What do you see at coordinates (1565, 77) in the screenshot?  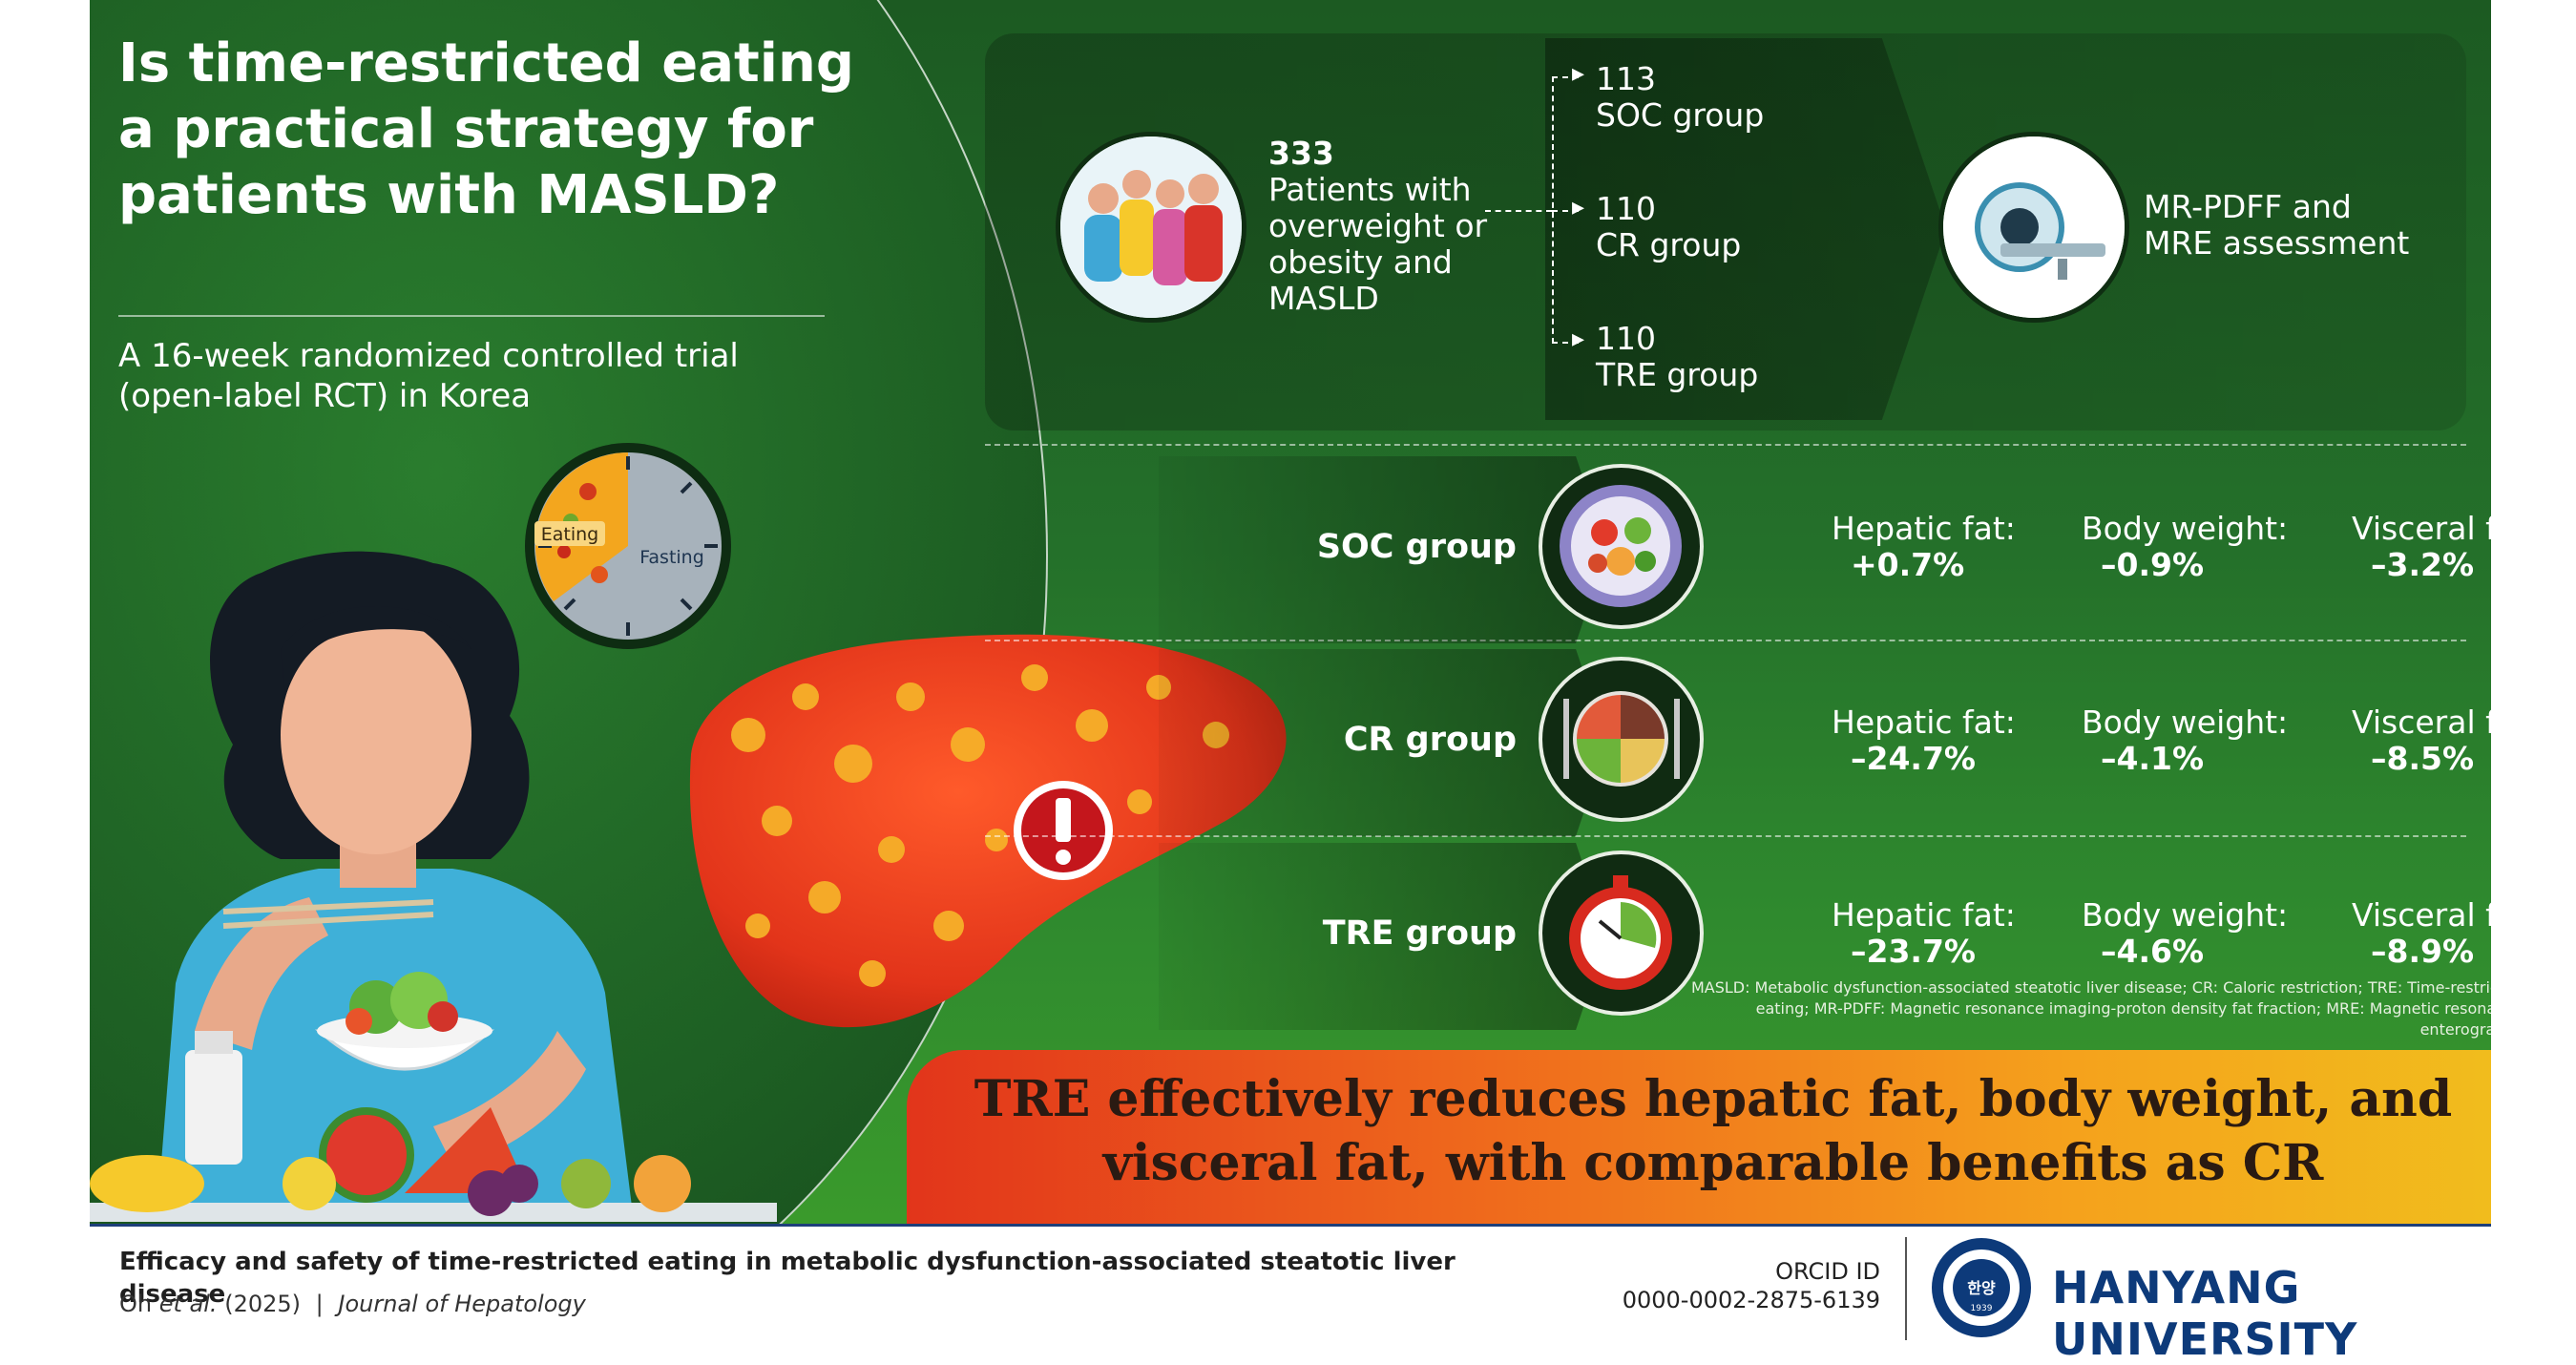 I see `connector-soc` at bounding box center [1565, 77].